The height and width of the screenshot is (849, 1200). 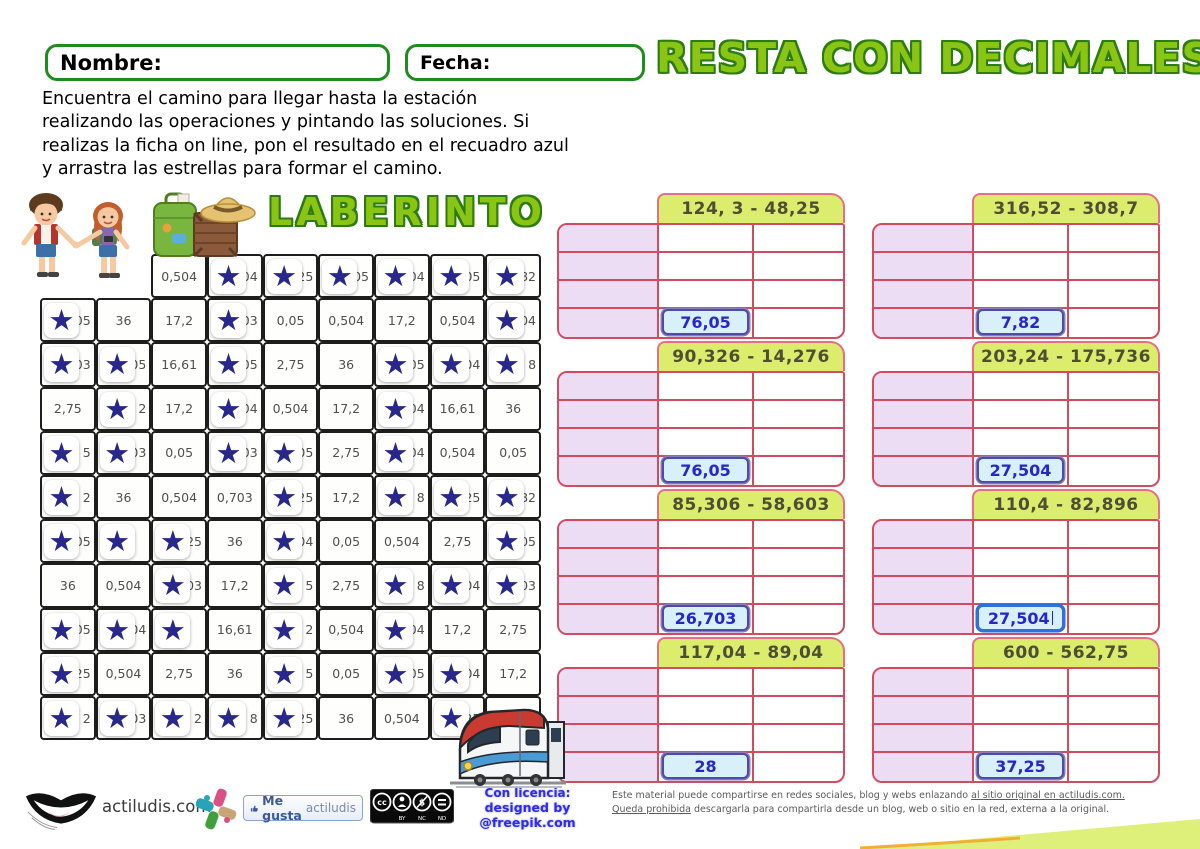 I want to click on nombre-field: Nombre:, so click(x=217, y=62).